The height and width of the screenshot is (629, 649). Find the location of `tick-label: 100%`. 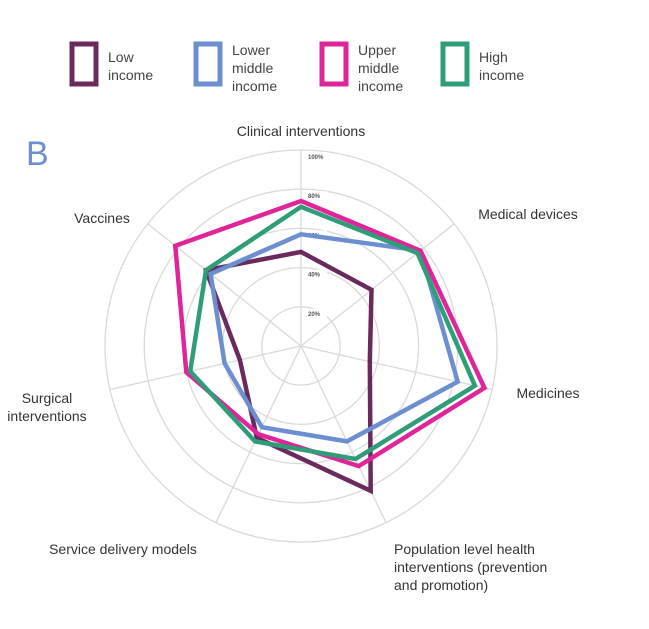

tick-label: 100% is located at coordinates (316, 158).